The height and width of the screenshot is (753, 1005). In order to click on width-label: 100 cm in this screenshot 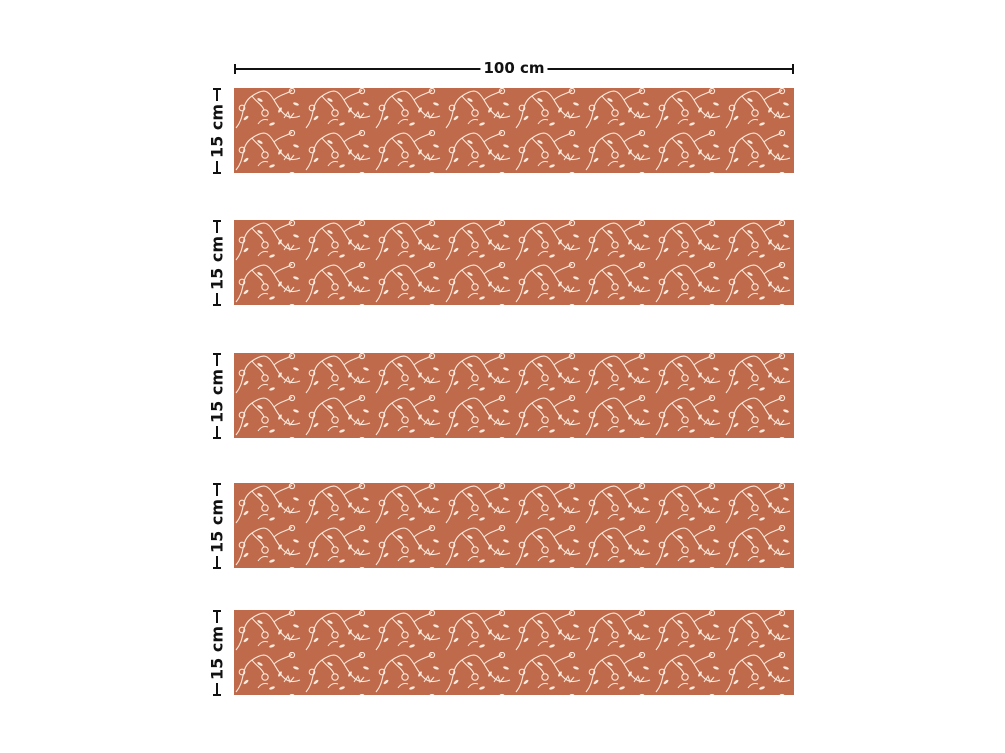, I will do `click(514, 68)`.